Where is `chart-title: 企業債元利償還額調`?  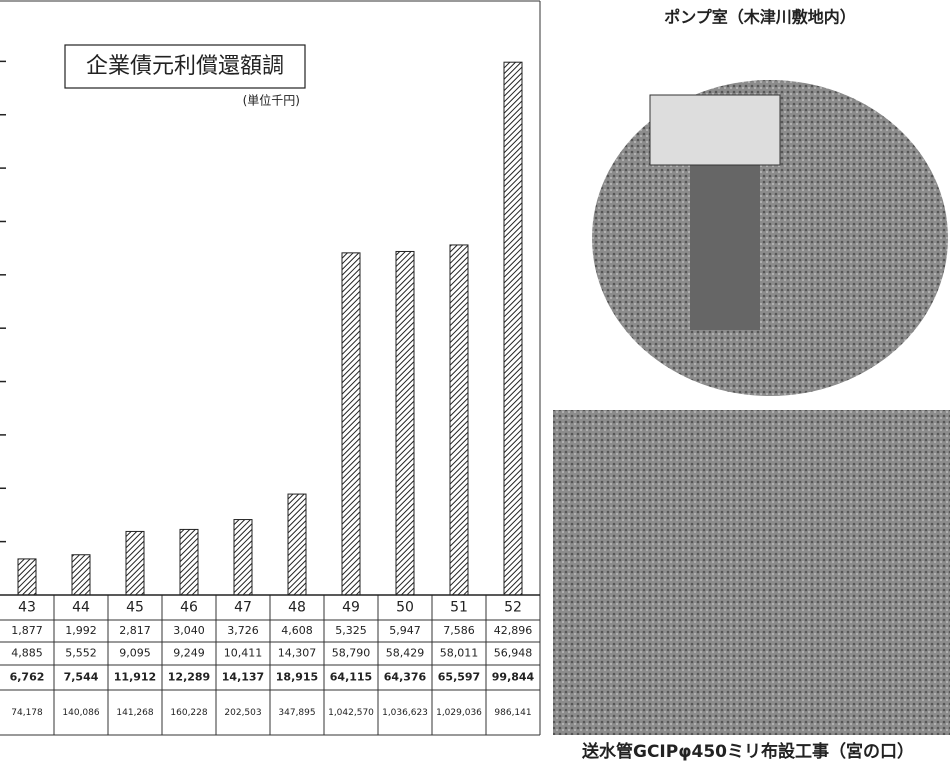 chart-title: 企業債元利償還額調 is located at coordinates (185, 66).